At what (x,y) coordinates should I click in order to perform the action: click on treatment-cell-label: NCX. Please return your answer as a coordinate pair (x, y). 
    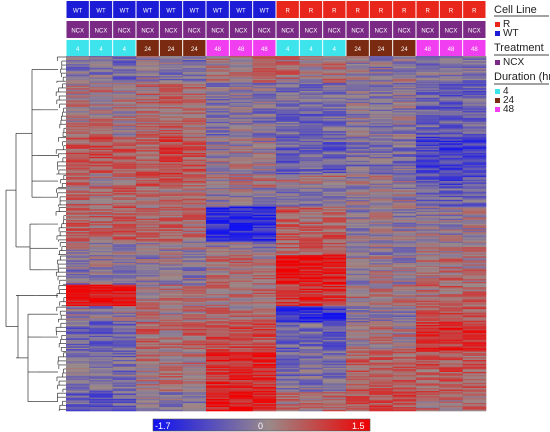
    Looking at the image, I should click on (171, 32).